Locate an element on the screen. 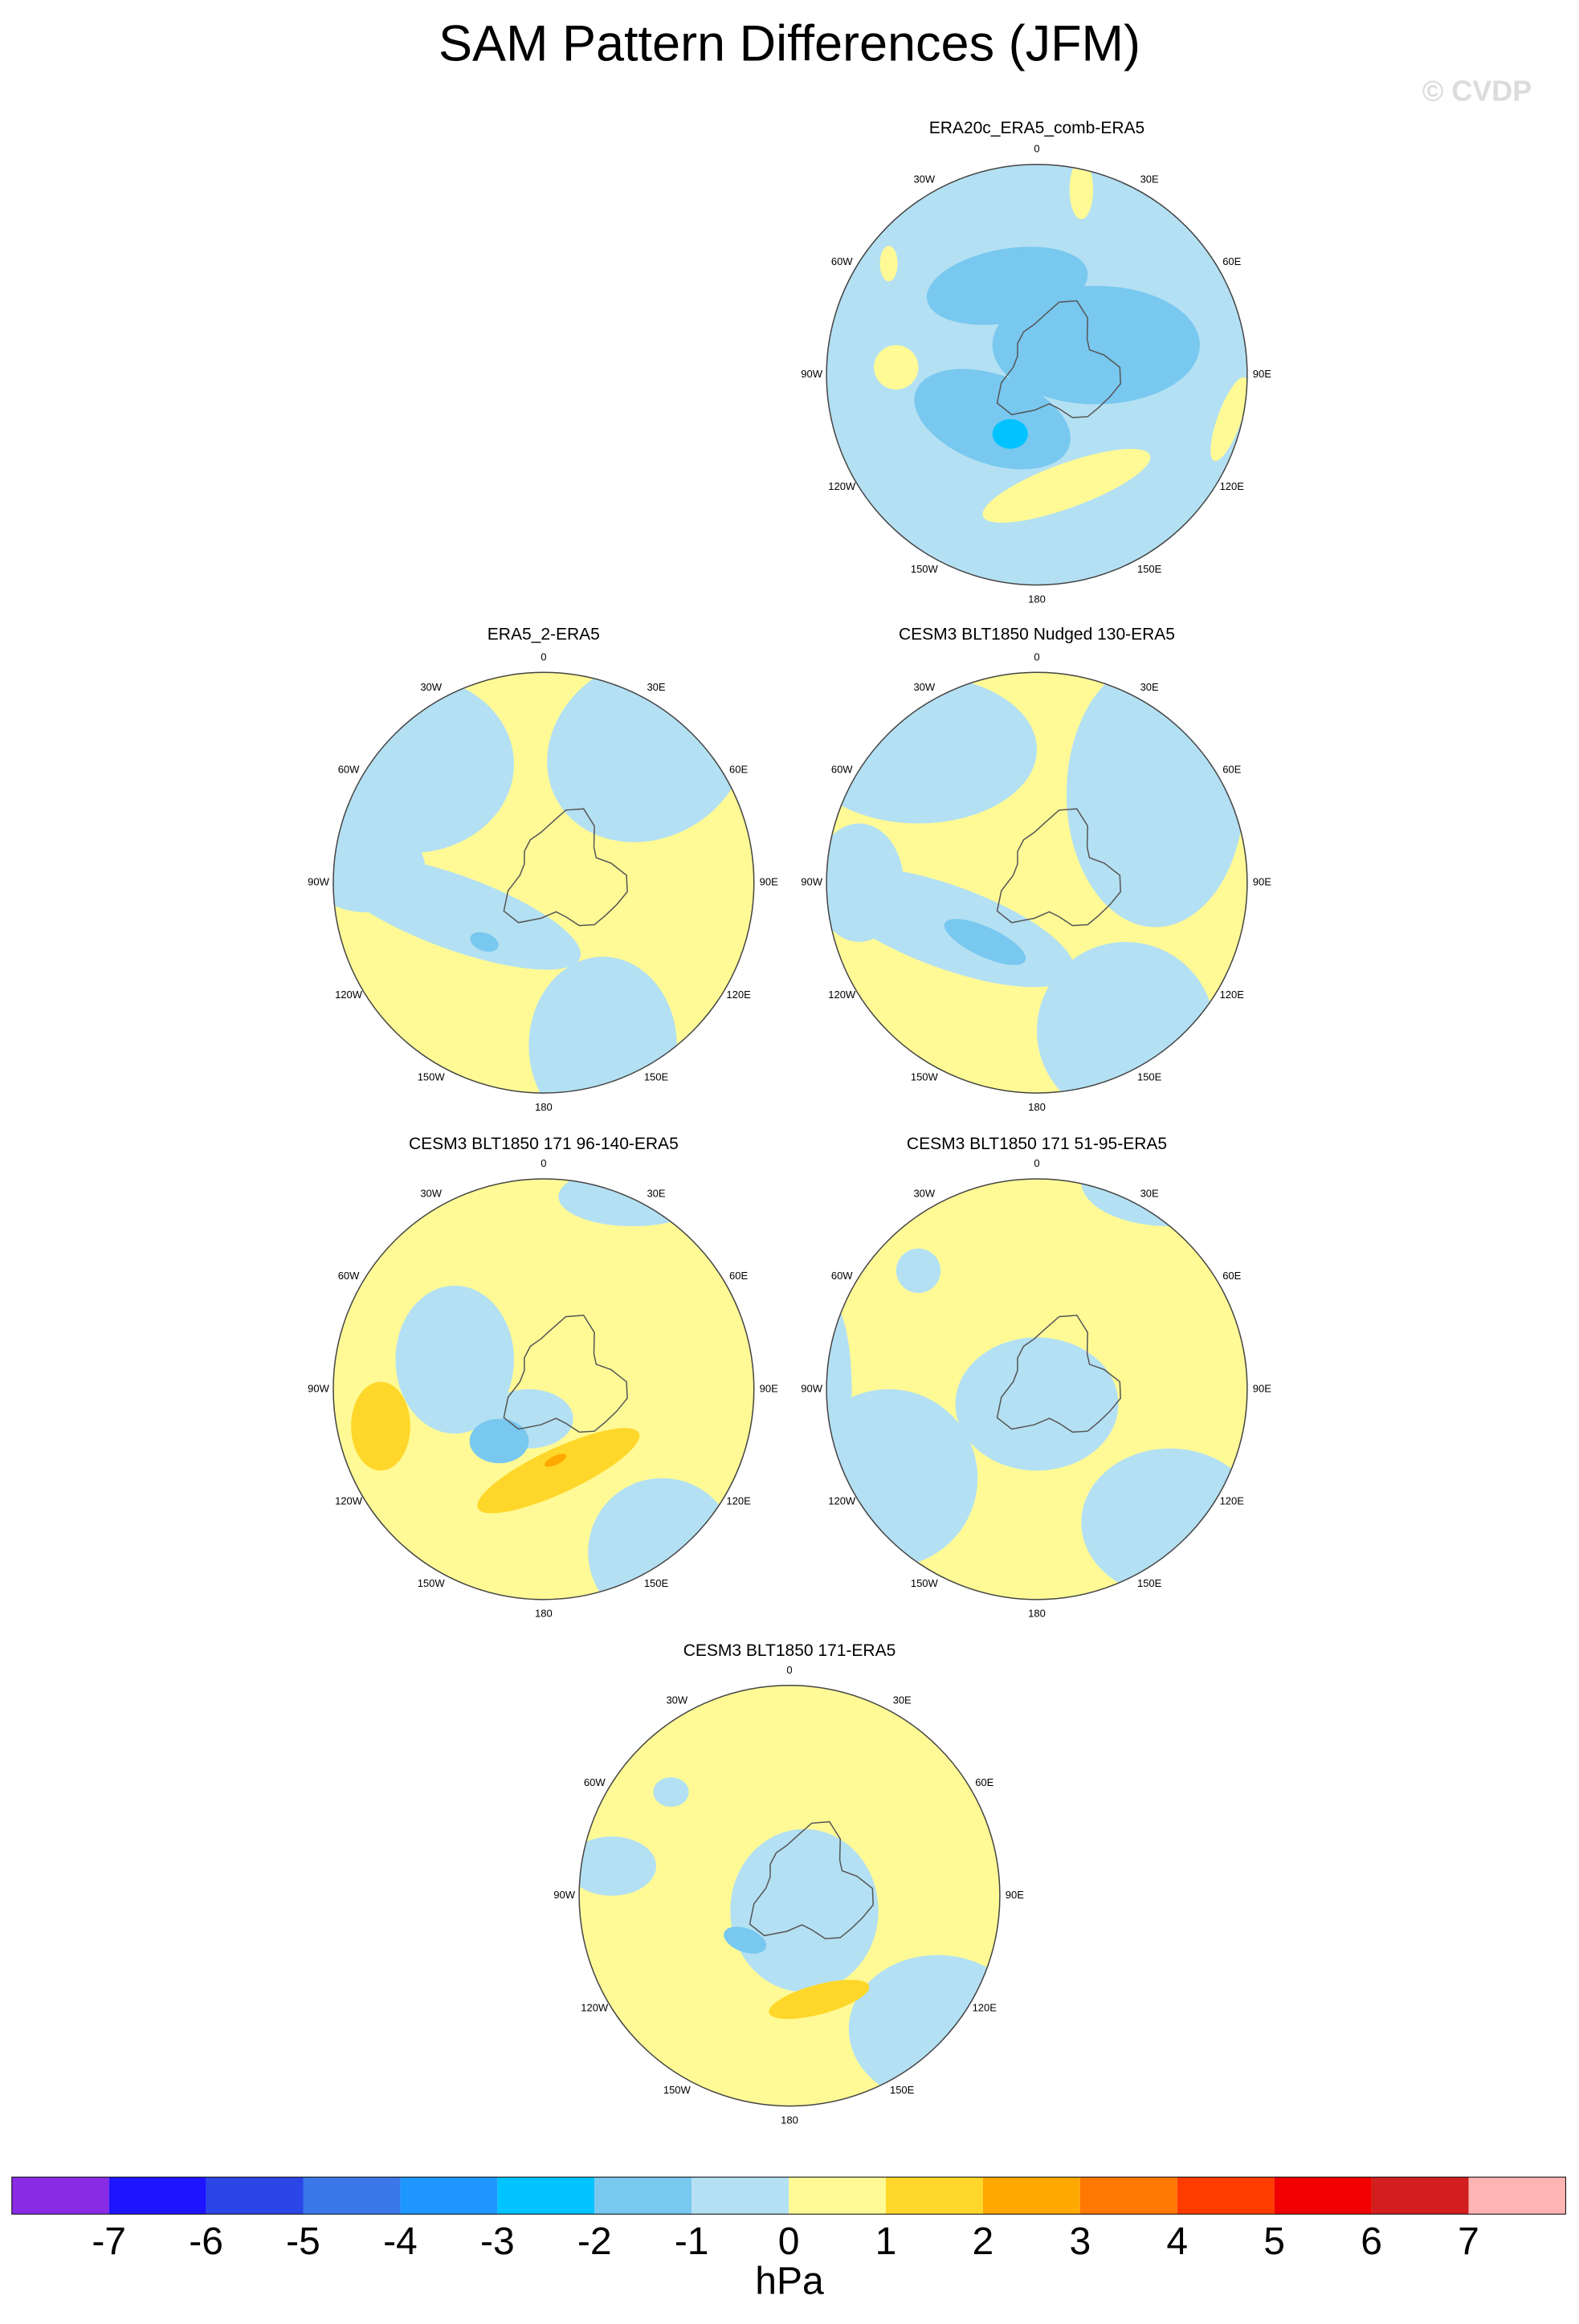  colorbar-tick-label: -6 is located at coordinates (206, 2242).